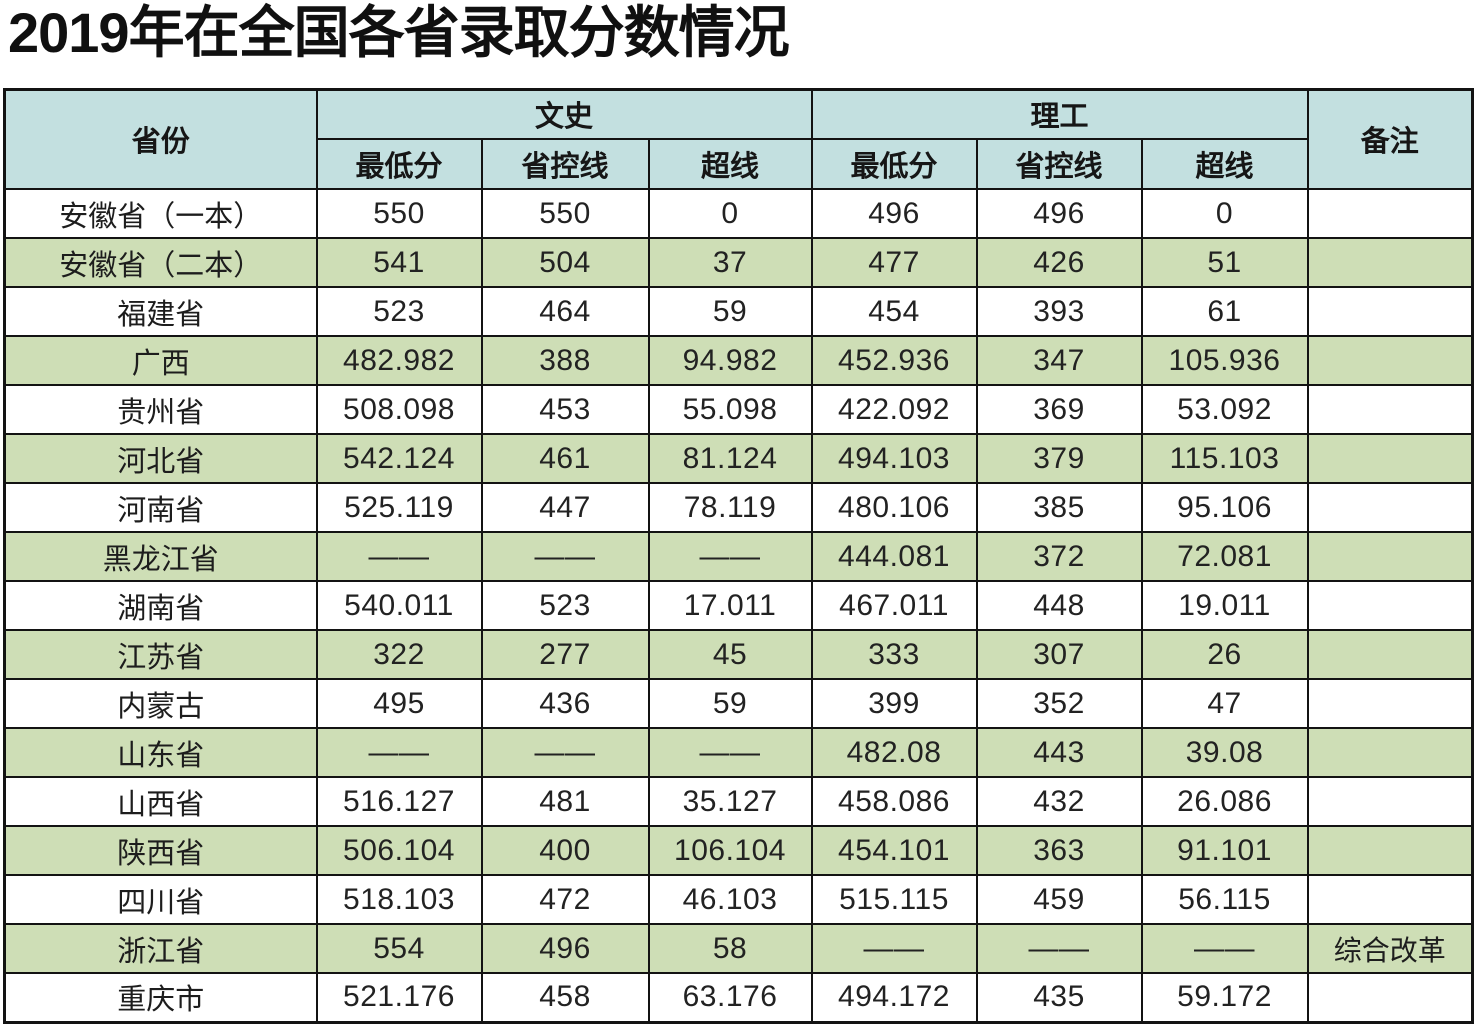 Image resolution: width=1474 pixels, height=1025 pixels. What do you see at coordinates (399, 606) in the screenshot?
I see `score-cell: 540.011` at bounding box center [399, 606].